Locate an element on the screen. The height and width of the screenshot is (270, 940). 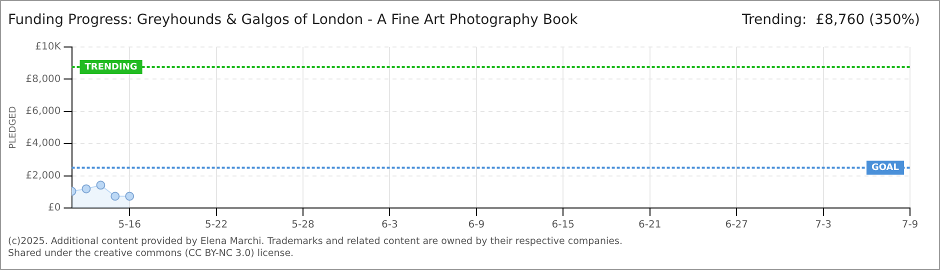
text: Shared under the creative commons (CC BY-NC 3.0) license. is located at coordinates (151, 254).